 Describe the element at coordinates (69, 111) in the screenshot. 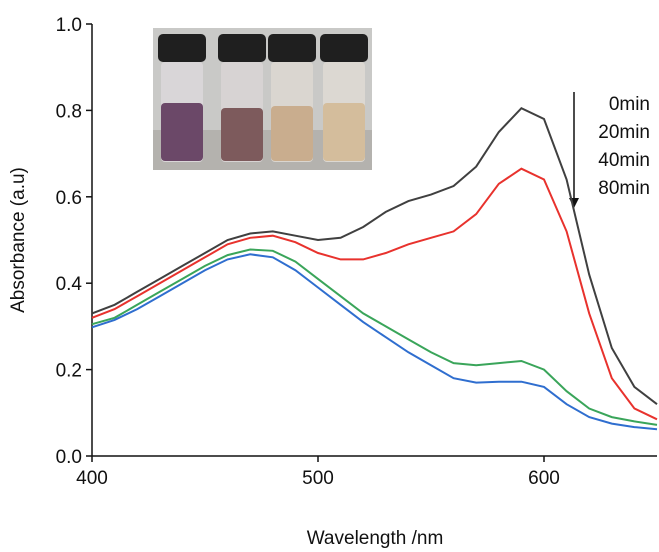

I see `y-tick-label: 0.8` at that location.